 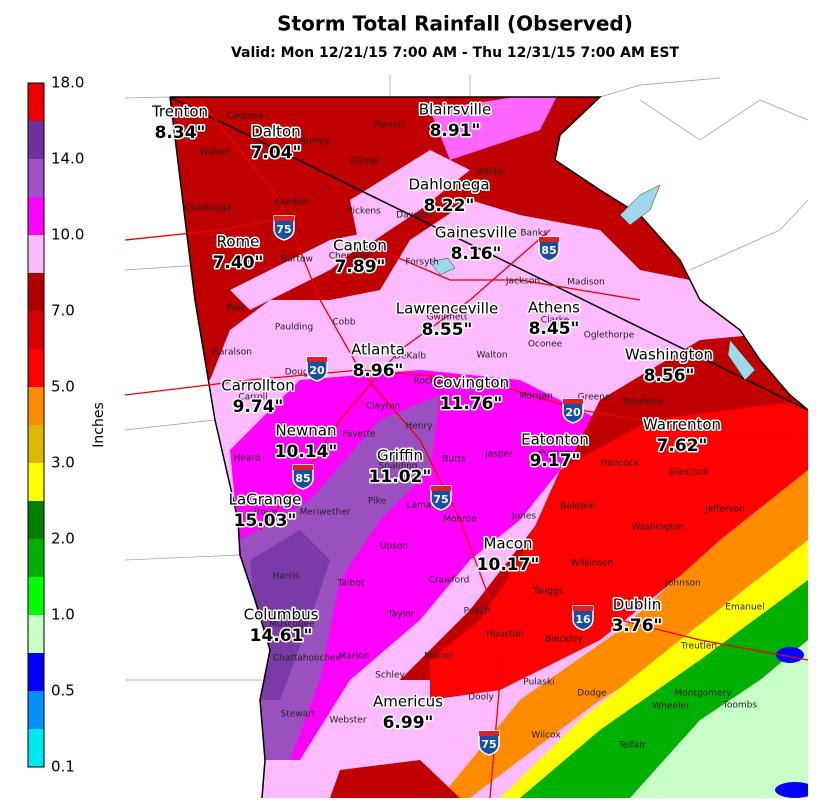 I want to click on county-label: Upson, so click(x=394, y=547).